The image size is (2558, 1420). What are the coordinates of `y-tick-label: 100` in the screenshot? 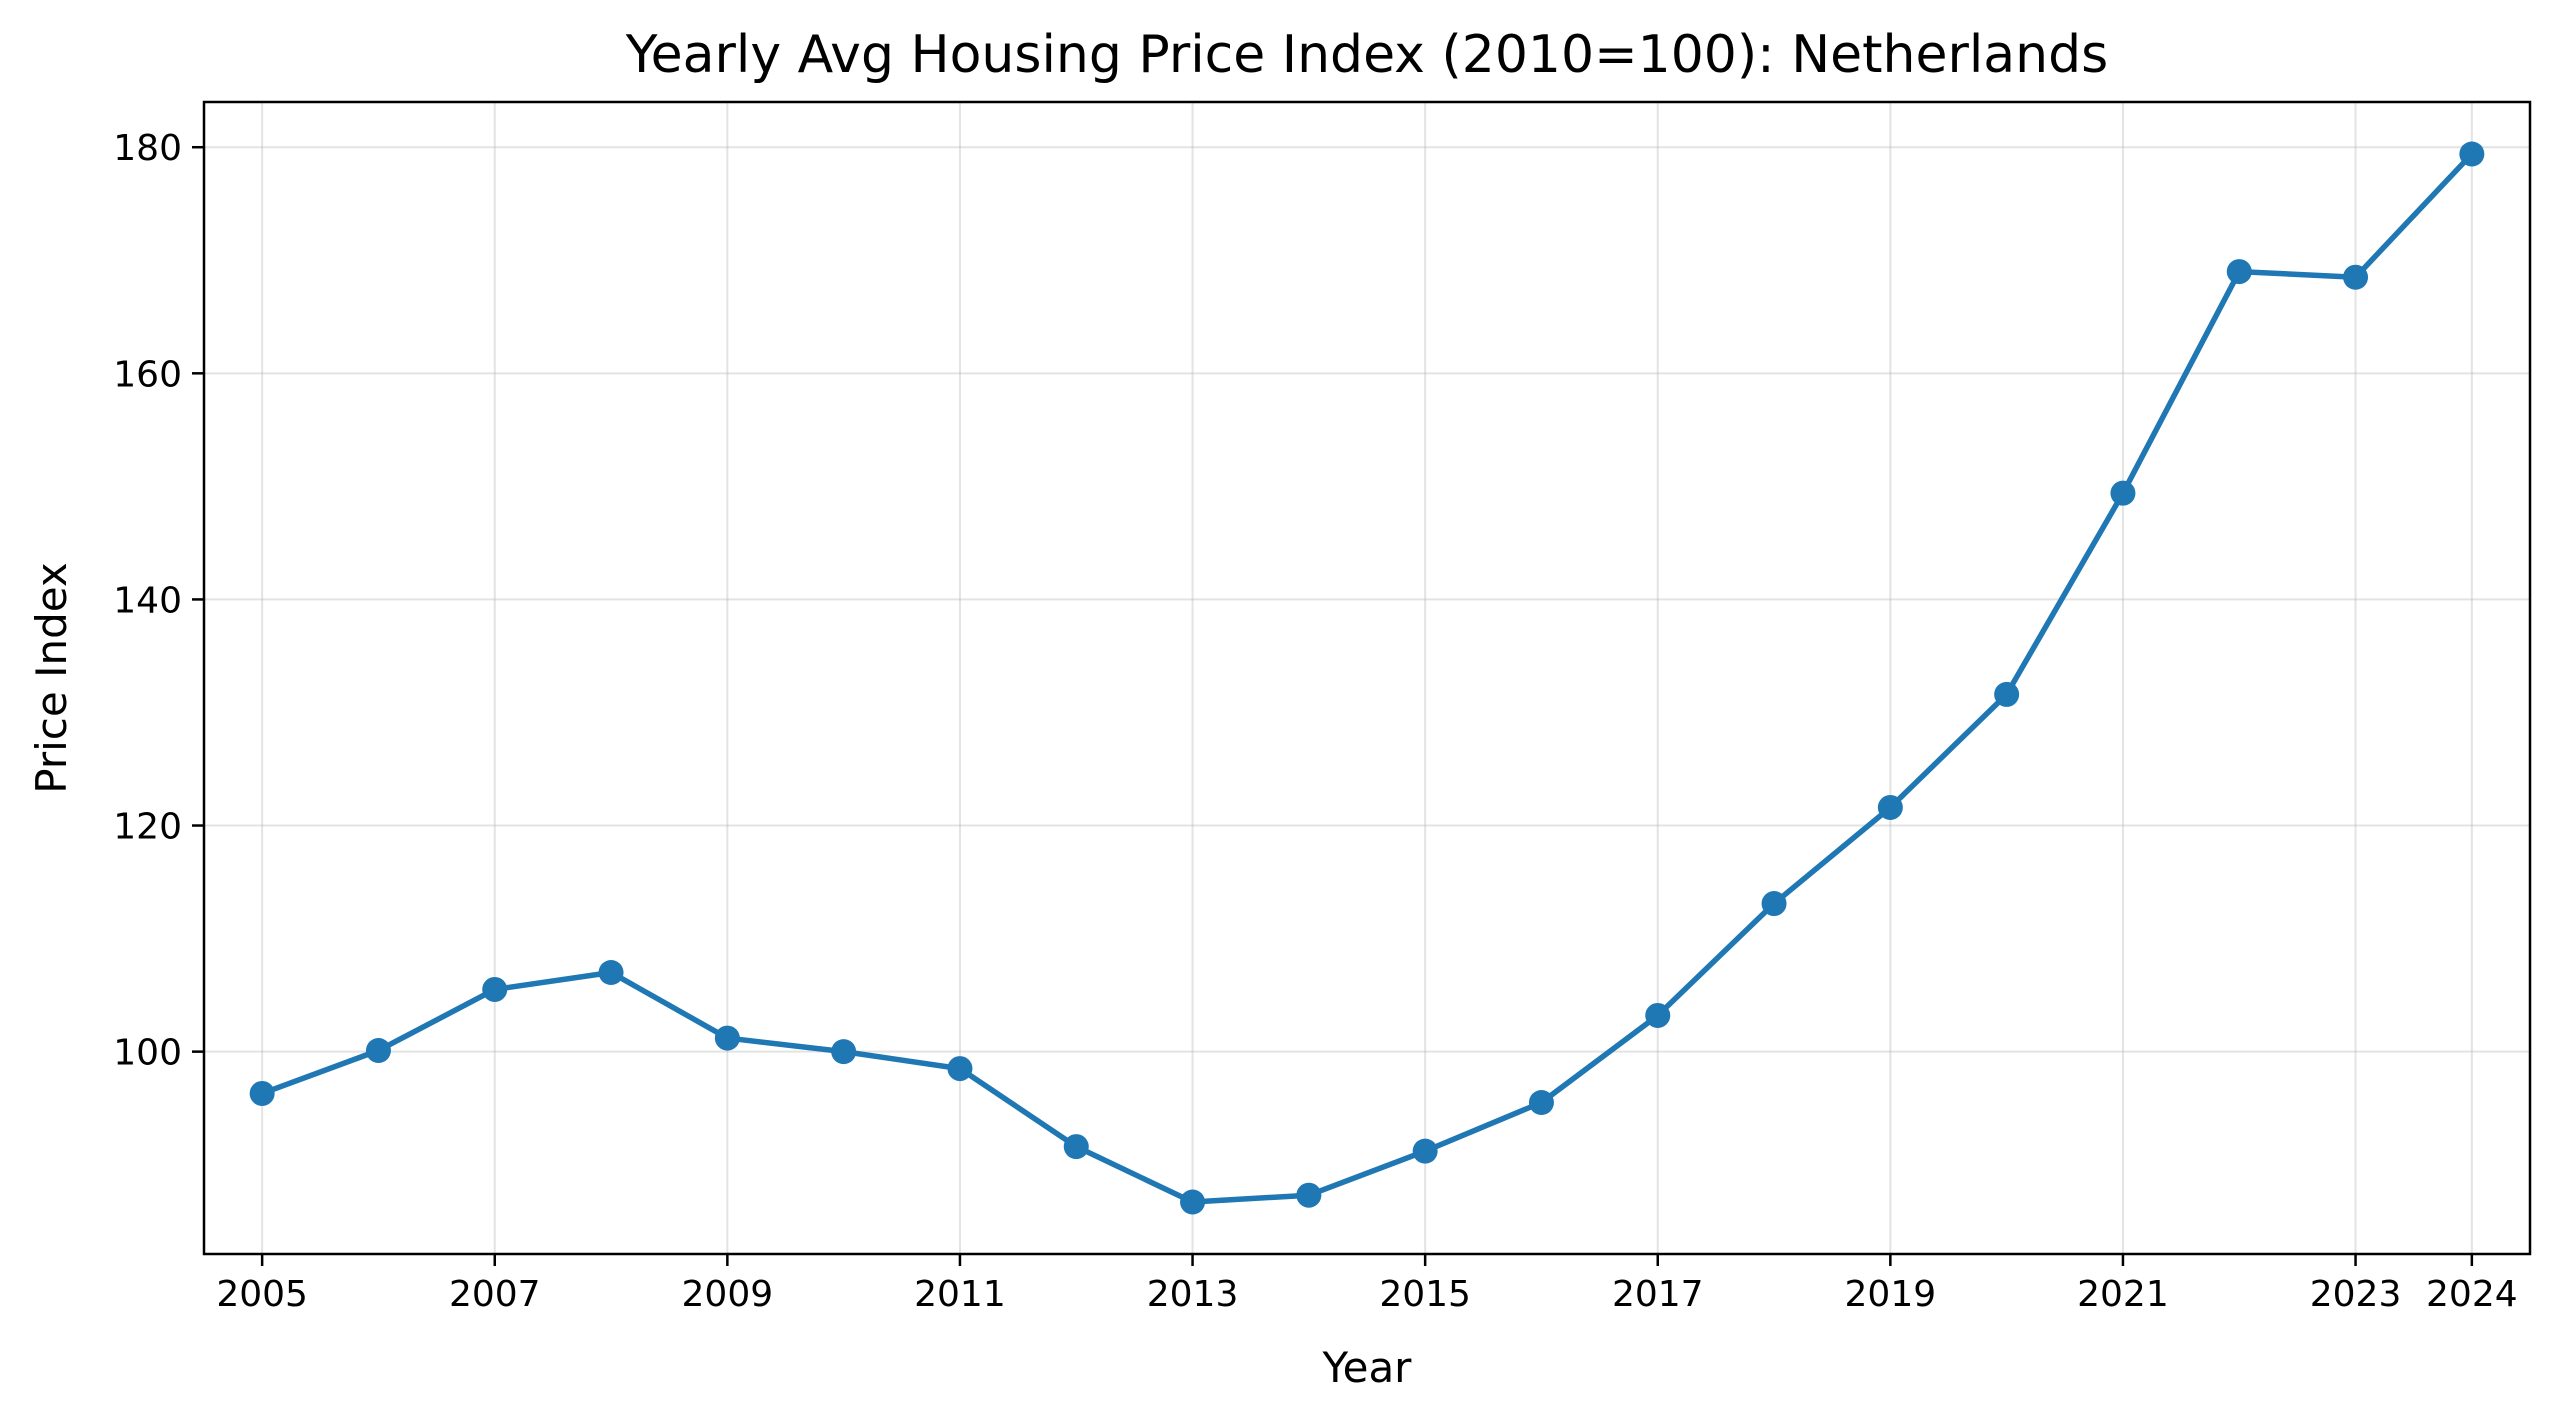 It's located at (147, 1053).